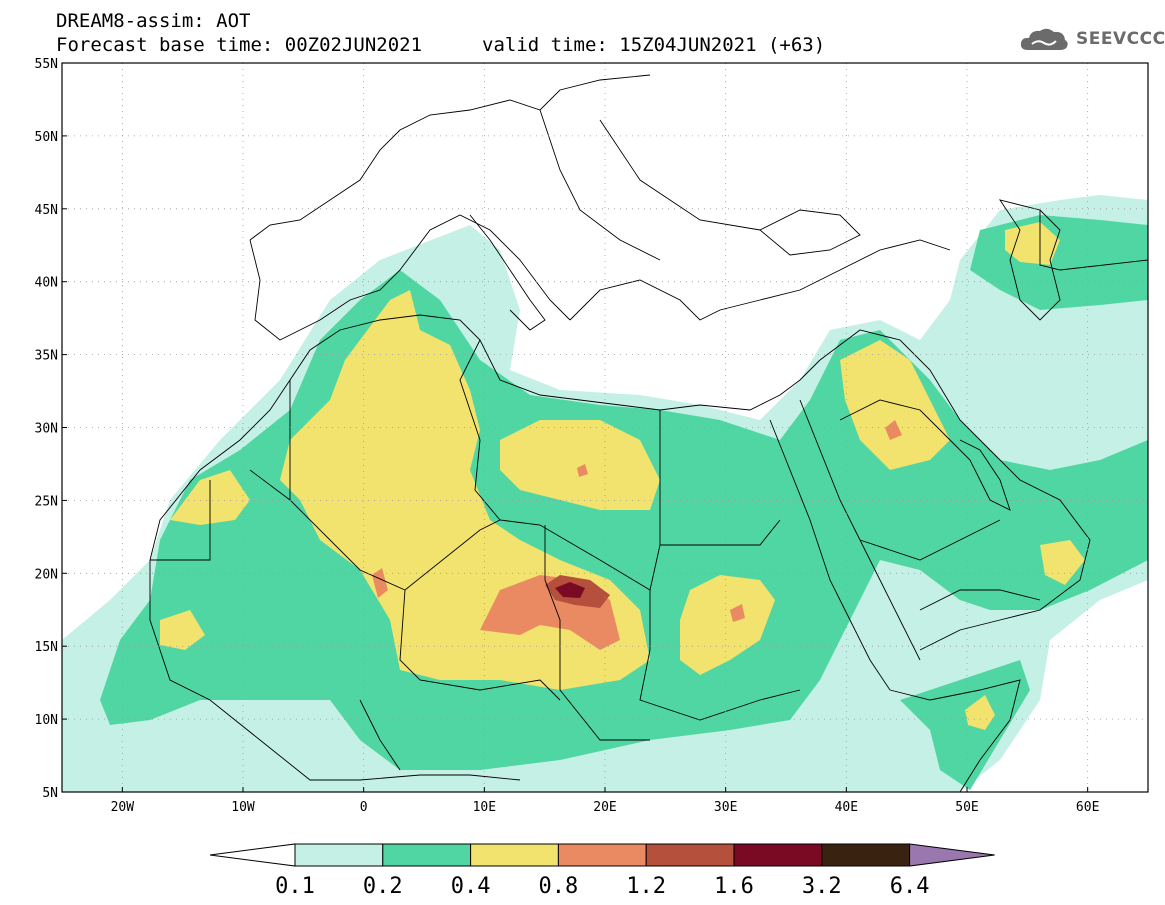  What do you see at coordinates (727, 625) in the screenshot?
I see `aot-level-0.4-sudan` at bounding box center [727, 625].